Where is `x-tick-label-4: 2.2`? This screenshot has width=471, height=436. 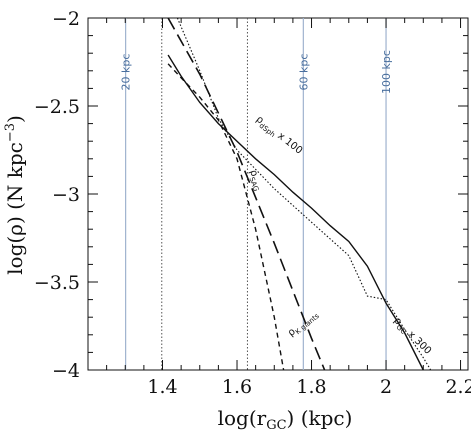 x-tick-label-4: 2.2 is located at coordinates (458, 387).